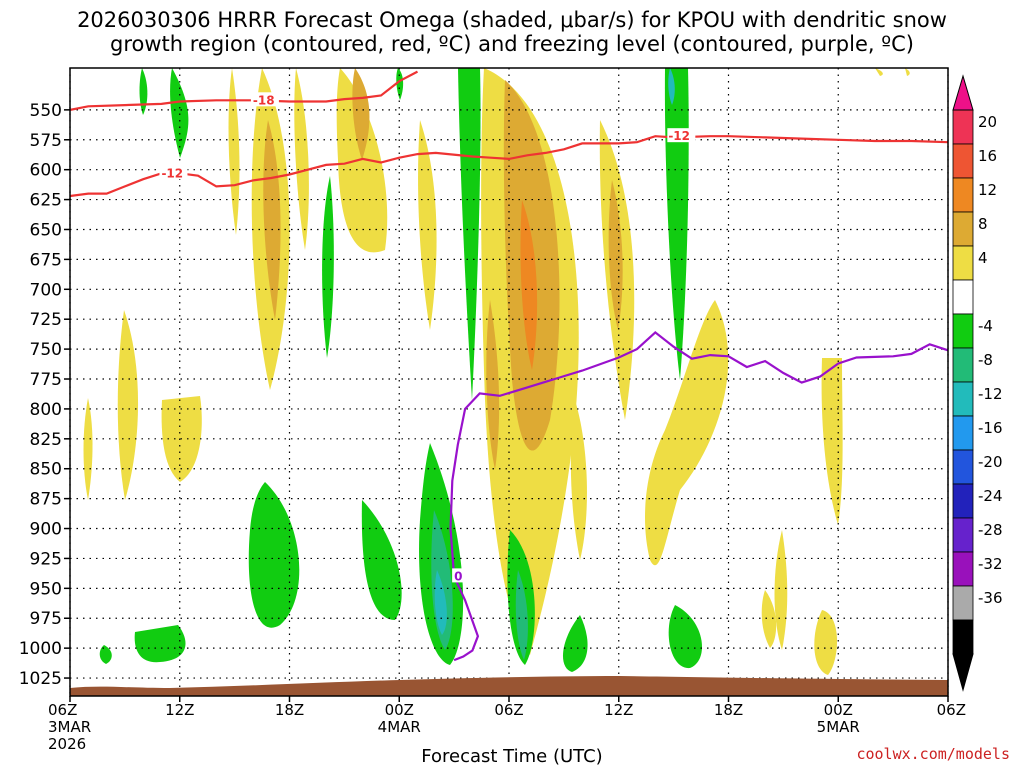 The width and height of the screenshot is (1024, 768). I want to click on y-tick-label: 1025, so click(40, 679).